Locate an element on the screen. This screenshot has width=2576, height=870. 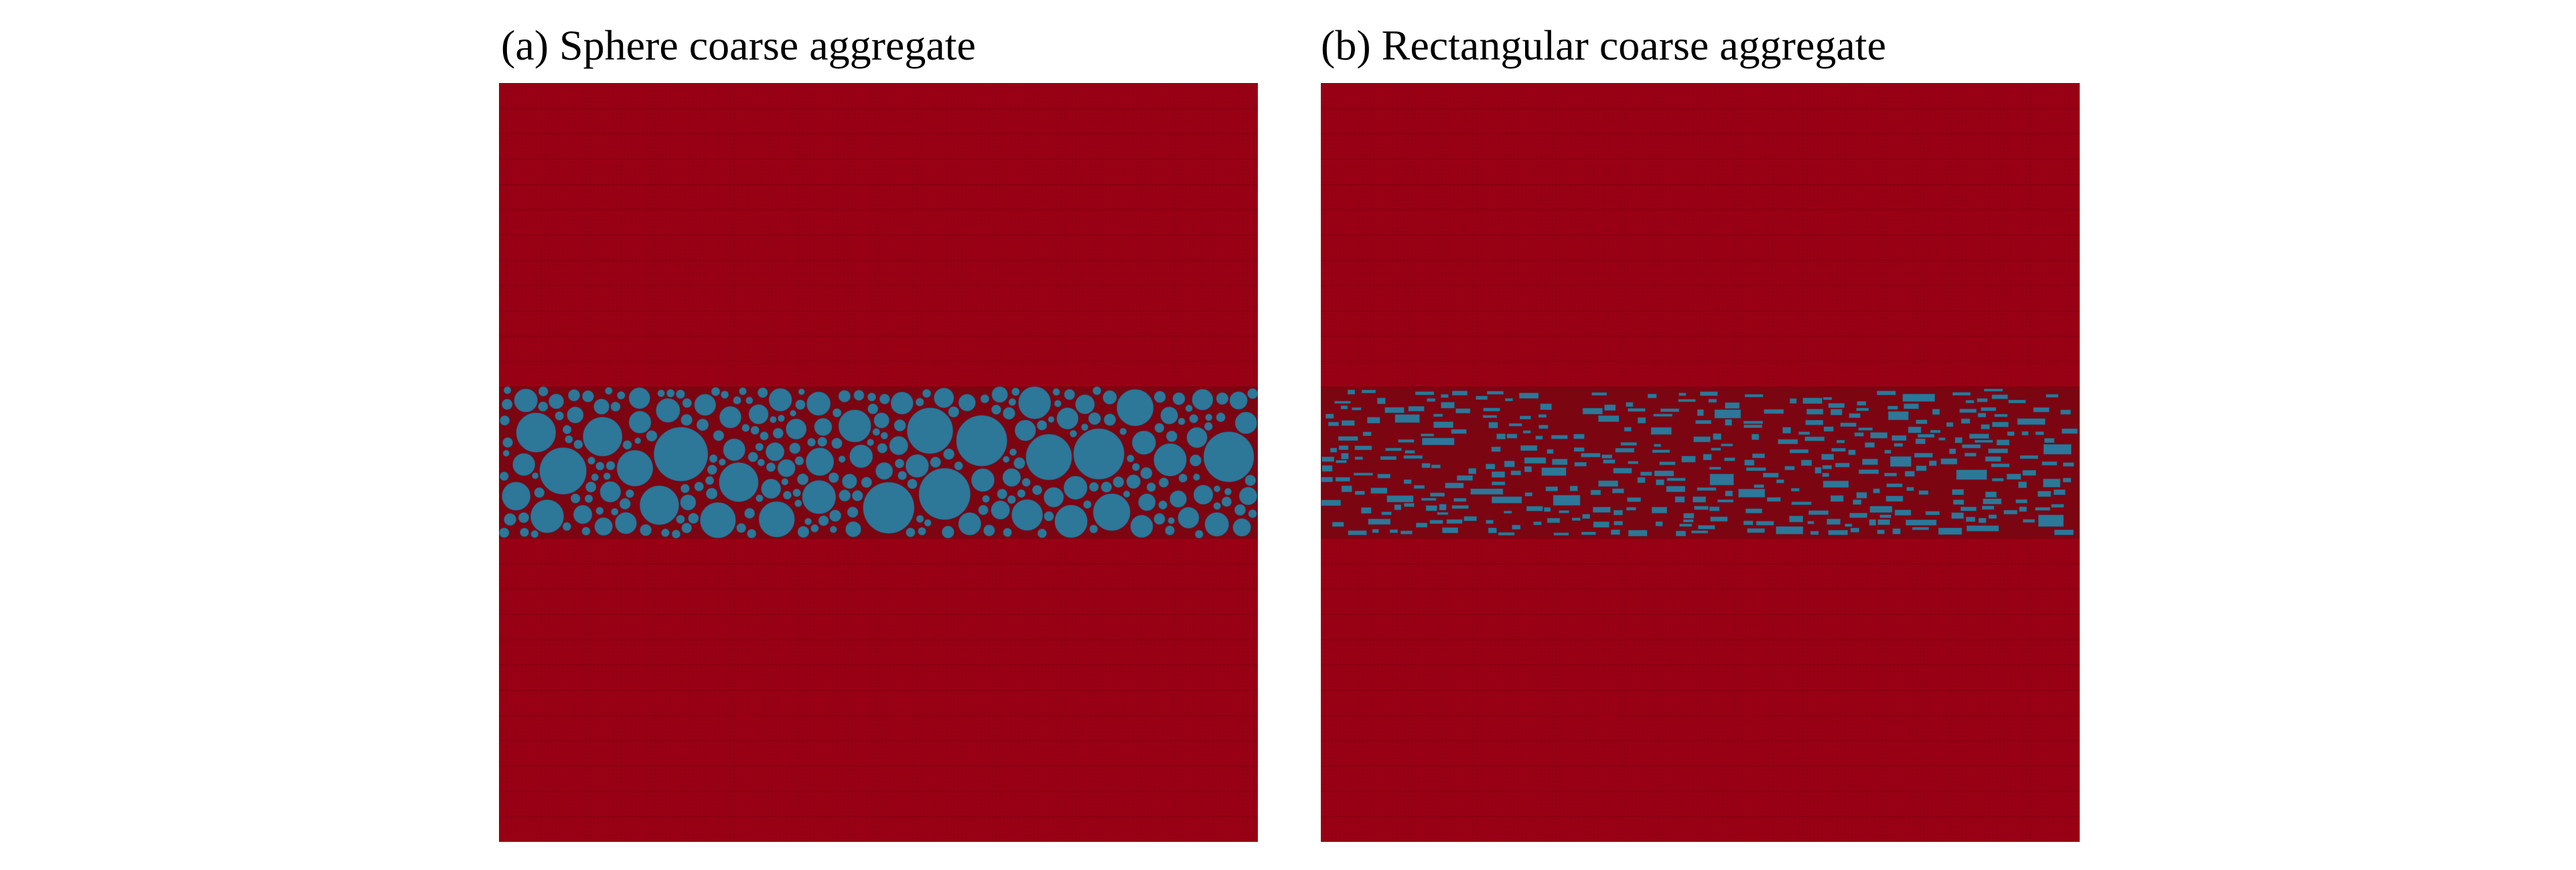
sphere-aggregates is located at coordinates (878, 462).